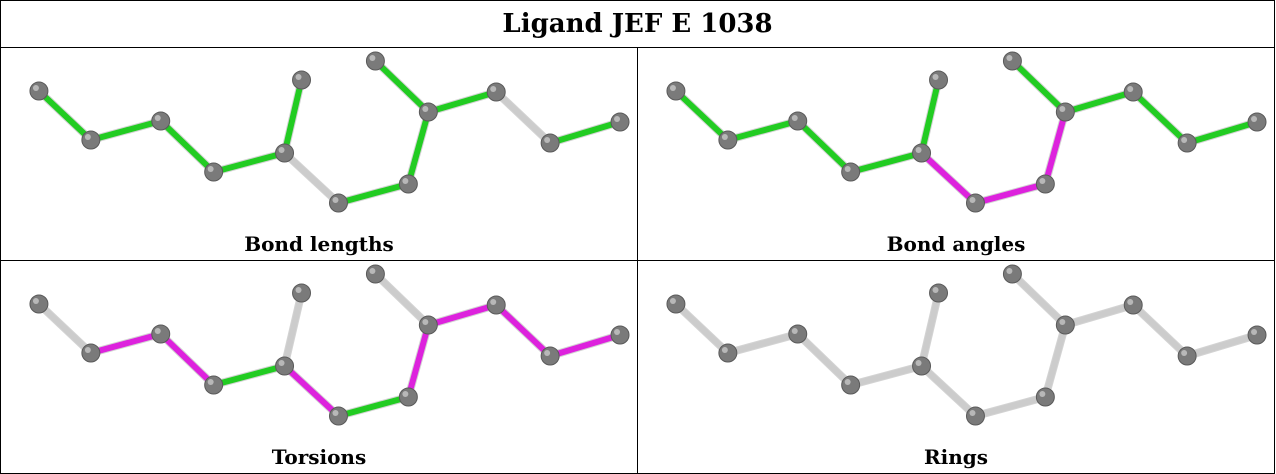 This screenshot has width=1276, height=474. Describe the element at coordinates (955, 457) in the screenshot. I see `panel-label-rings: Rings` at that location.